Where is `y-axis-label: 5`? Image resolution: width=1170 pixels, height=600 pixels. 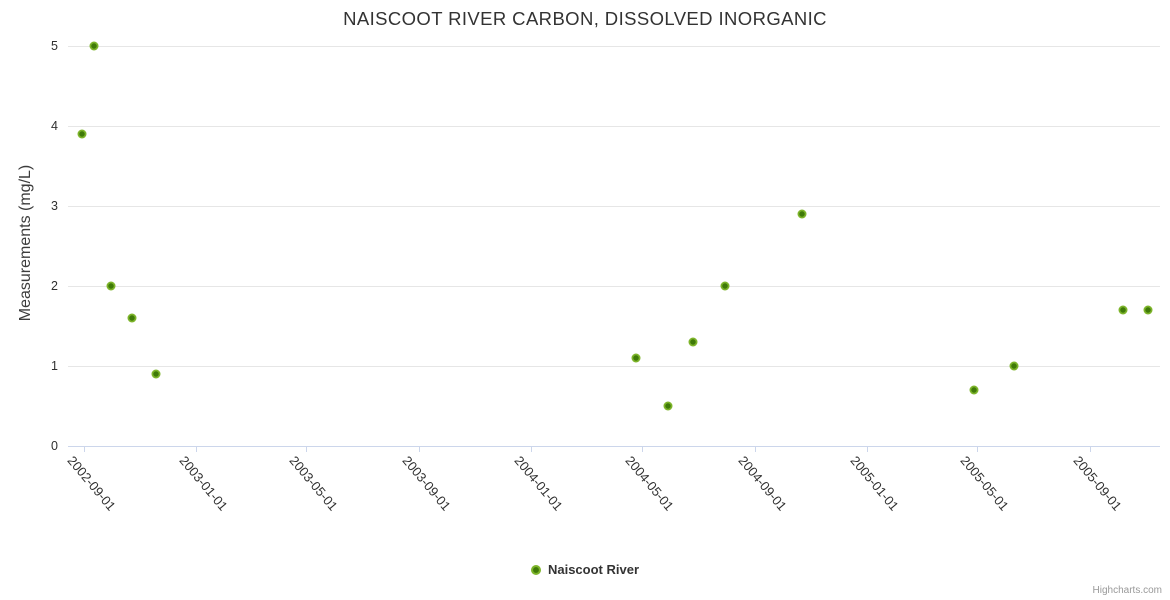 y-axis-label: 5 is located at coordinates (54, 45).